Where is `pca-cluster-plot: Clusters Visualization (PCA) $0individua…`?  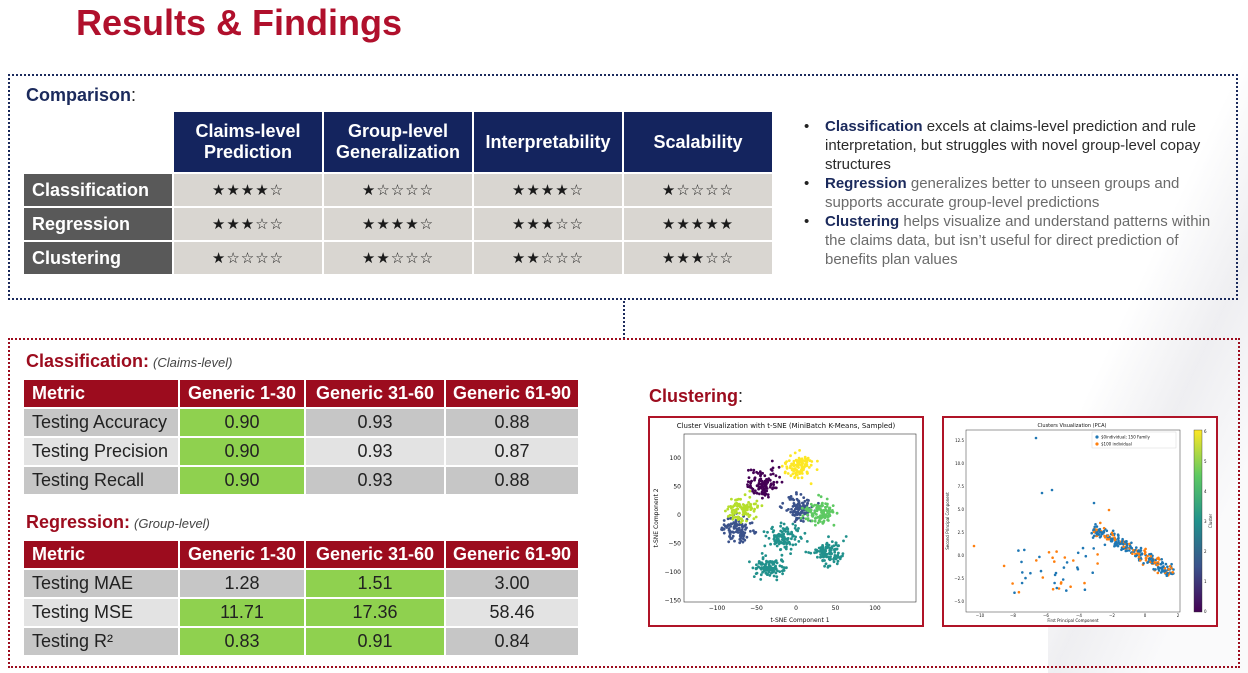
pca-cluster-plot: Clusters Visualization (PCA) $0individua… is located at coordinates (1079, 523).